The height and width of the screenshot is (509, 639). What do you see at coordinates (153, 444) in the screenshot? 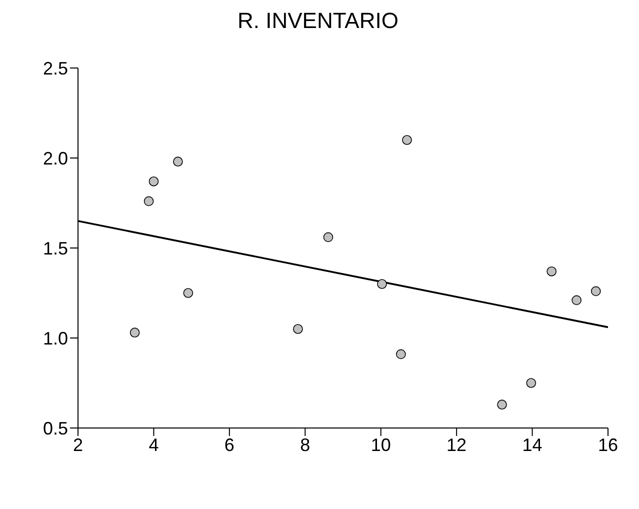
I see `x-tick-label: 4` at bounding box center [153, 444].